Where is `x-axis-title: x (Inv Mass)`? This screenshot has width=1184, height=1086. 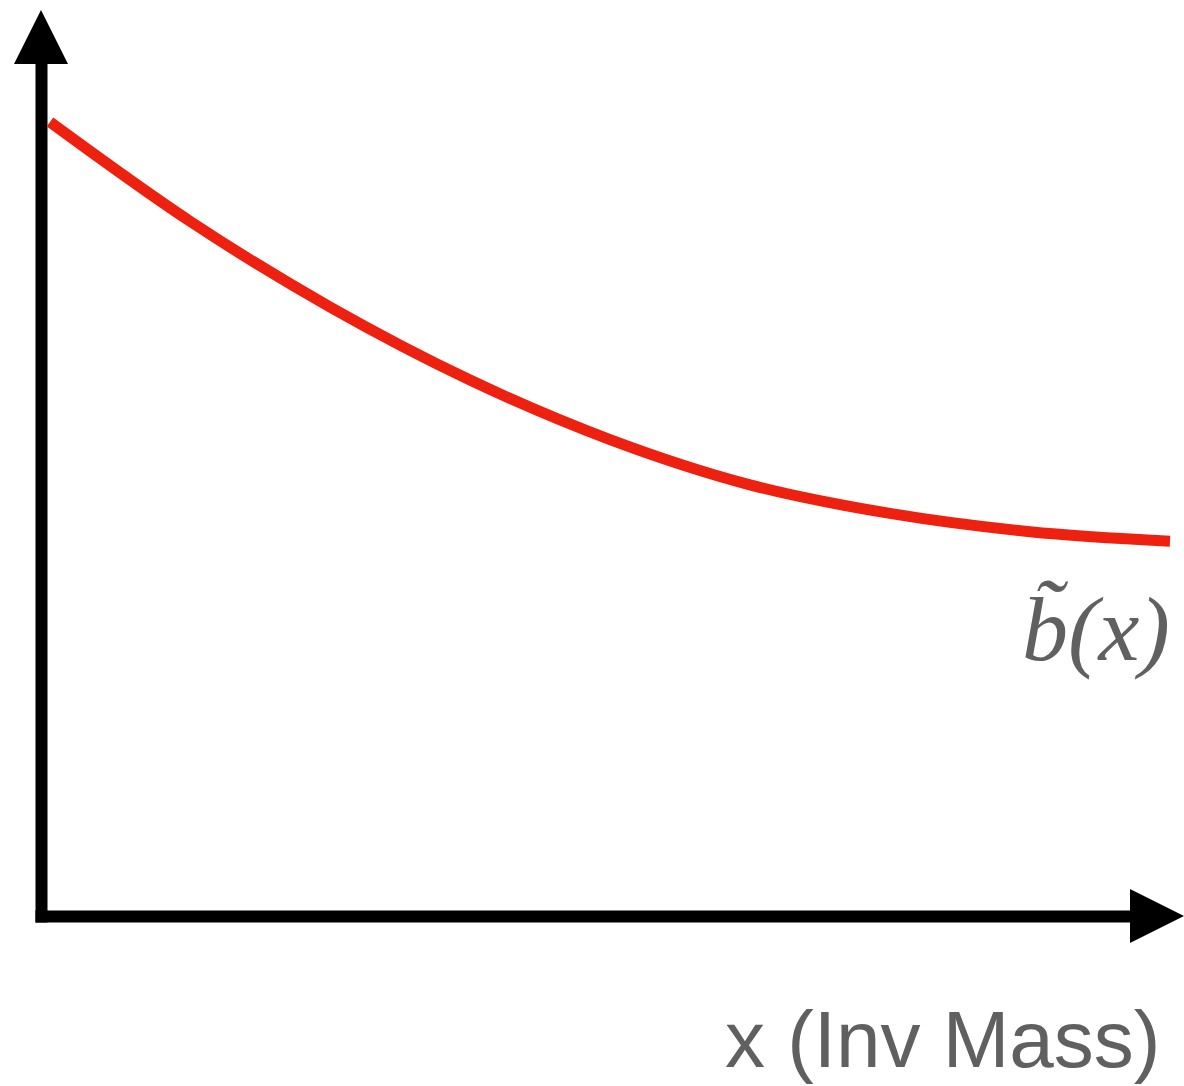
x-axis-title: x (Inv Mass) is located at coordinates (942, 1039).